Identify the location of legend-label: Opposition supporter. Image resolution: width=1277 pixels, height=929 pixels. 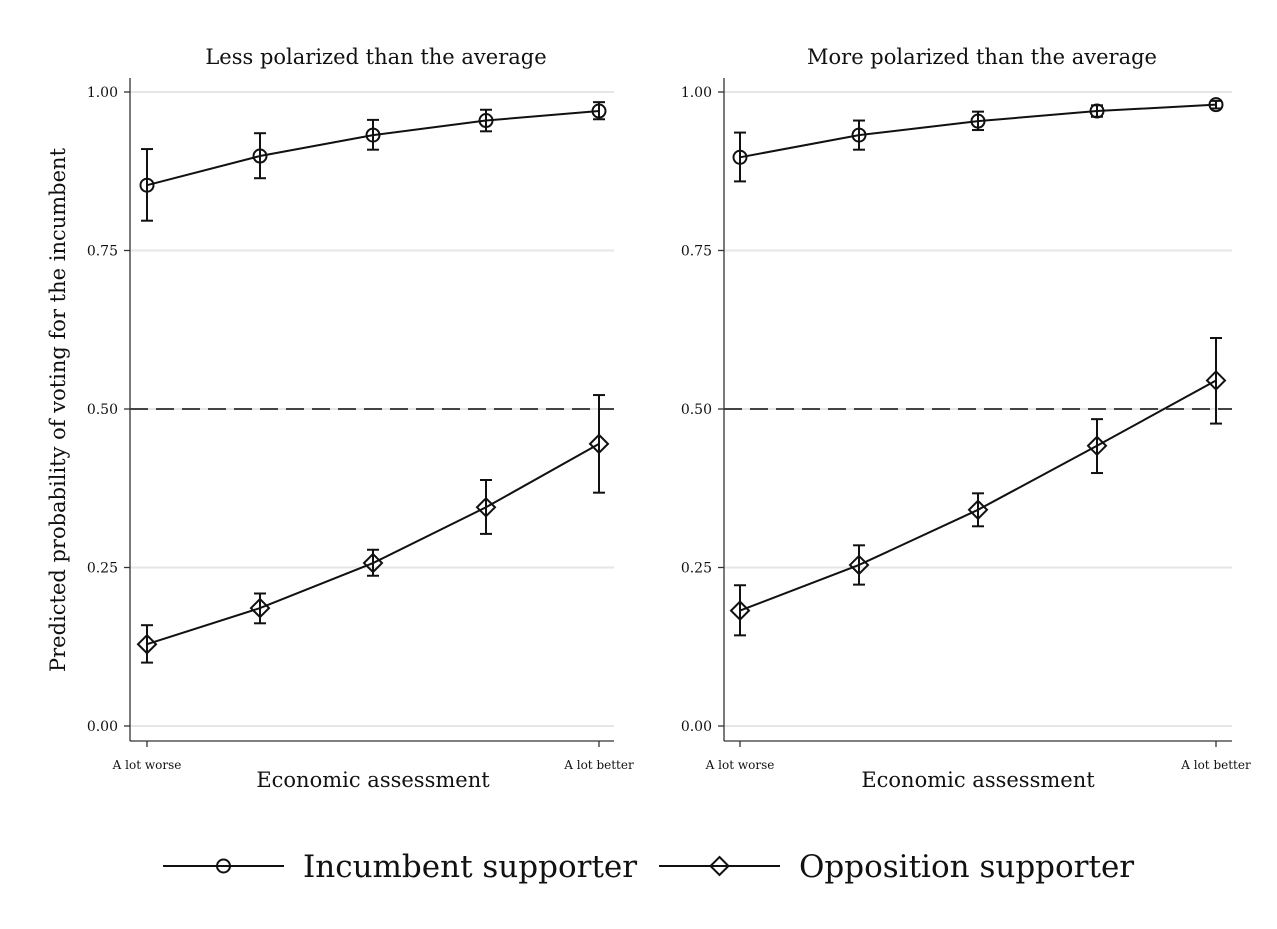
(966, 867).